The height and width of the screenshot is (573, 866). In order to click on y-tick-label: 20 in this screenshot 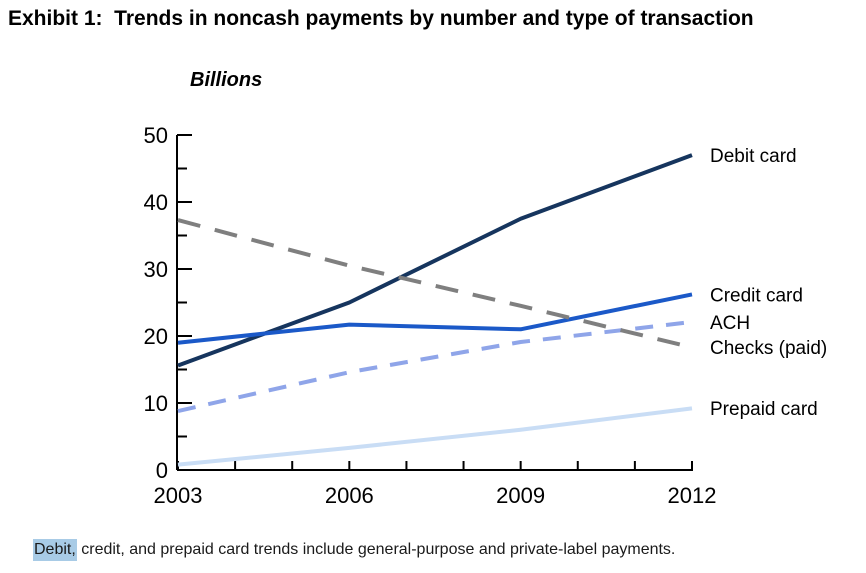, I will do `click(156, 336)`.